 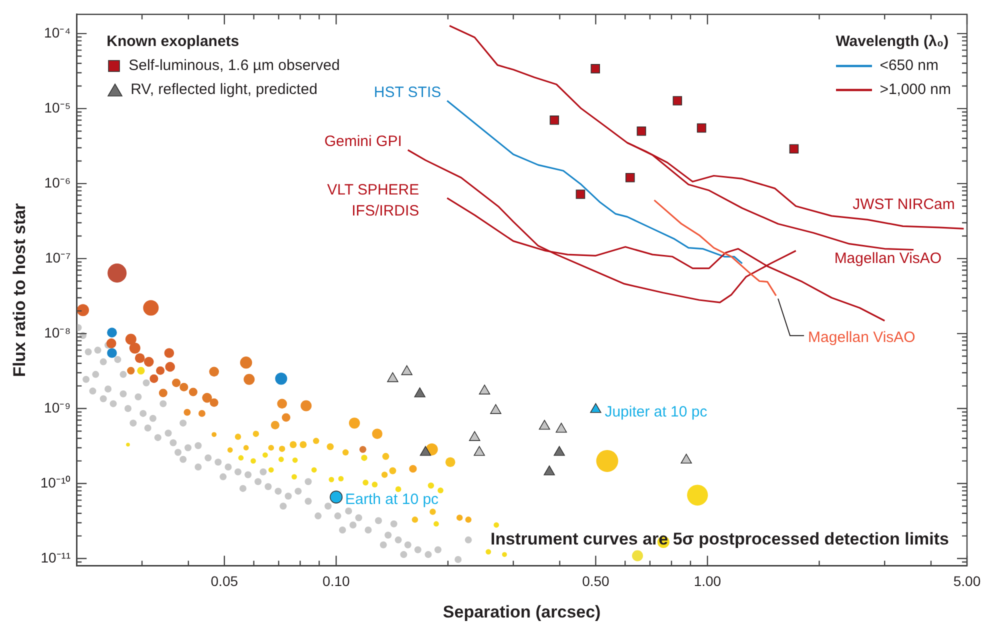 What do you see at coordinates (336, 581) in the screenshot?
I see `x-tick-label: 0.10` at bounding box center [336, 581].